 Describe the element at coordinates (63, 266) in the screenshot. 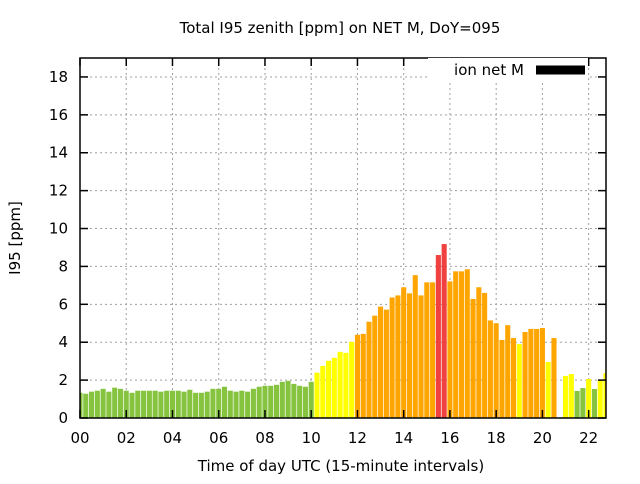

I see `y-tick-label: 8` at that location.